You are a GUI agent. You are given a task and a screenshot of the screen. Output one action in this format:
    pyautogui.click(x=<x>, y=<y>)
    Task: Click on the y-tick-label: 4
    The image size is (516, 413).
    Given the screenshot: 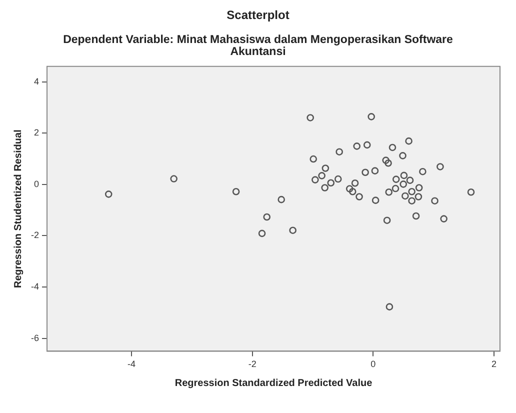 What is the action you would take?
    pyautogui.click(x=36, y=81)
    